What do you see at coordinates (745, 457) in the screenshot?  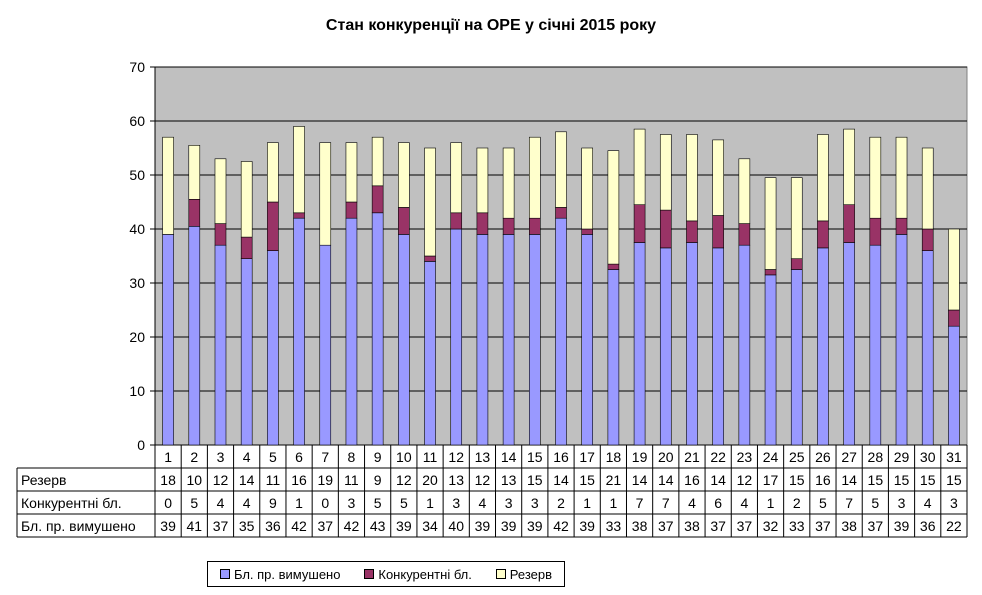 I see `x-tick-label: 23` at bounding box center [745, 457].